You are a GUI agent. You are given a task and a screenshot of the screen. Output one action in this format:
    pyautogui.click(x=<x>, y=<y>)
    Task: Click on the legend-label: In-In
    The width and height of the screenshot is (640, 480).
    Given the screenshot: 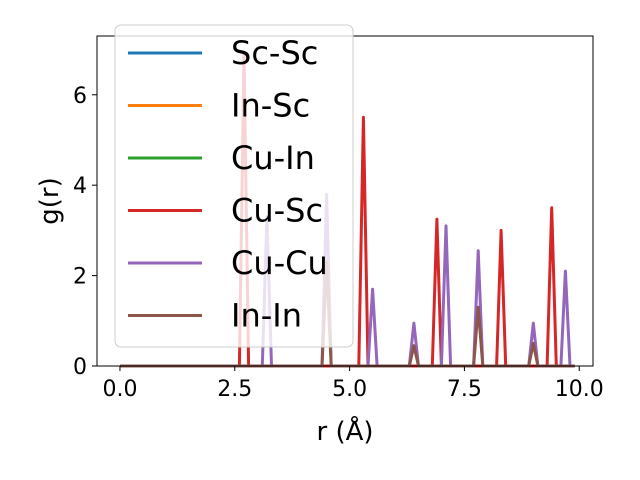 What is the action you would take?
    pyautogui.click(x=266, y=316)
    